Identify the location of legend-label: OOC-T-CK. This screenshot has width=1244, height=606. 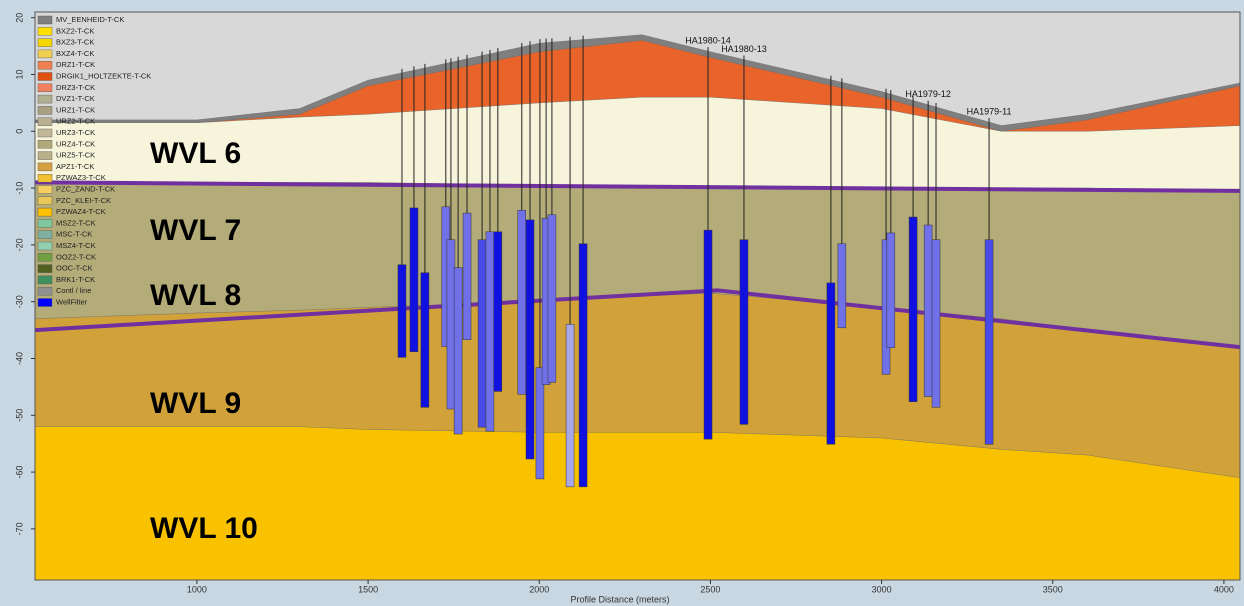
(74, 268).